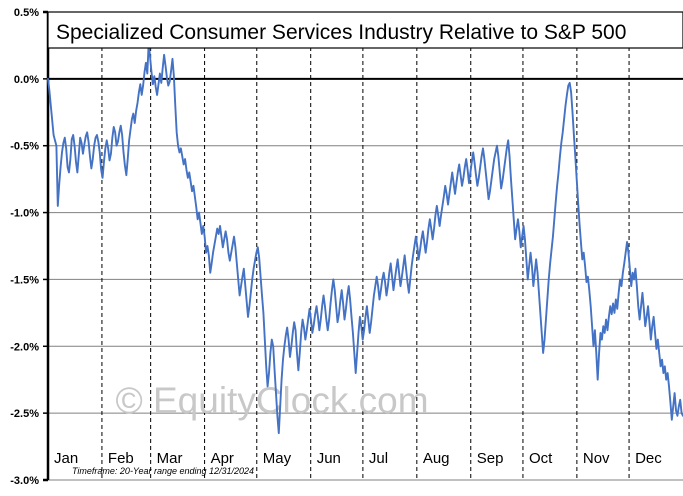  I want to click on x-label-feb: Feb, so click(121, 458).